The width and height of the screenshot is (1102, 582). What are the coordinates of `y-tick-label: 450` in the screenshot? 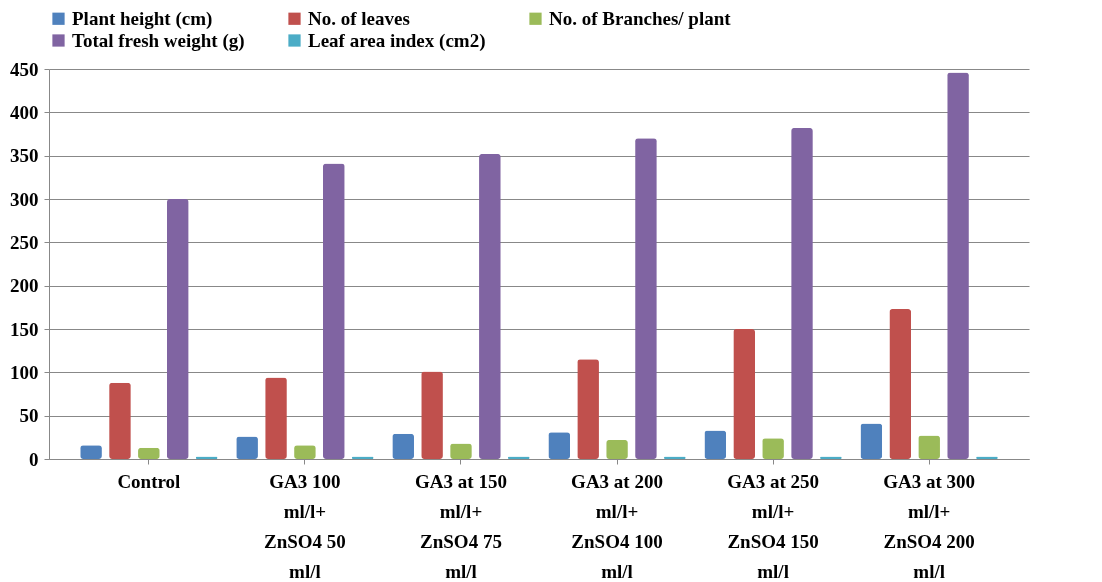 It's located at (24, 69).